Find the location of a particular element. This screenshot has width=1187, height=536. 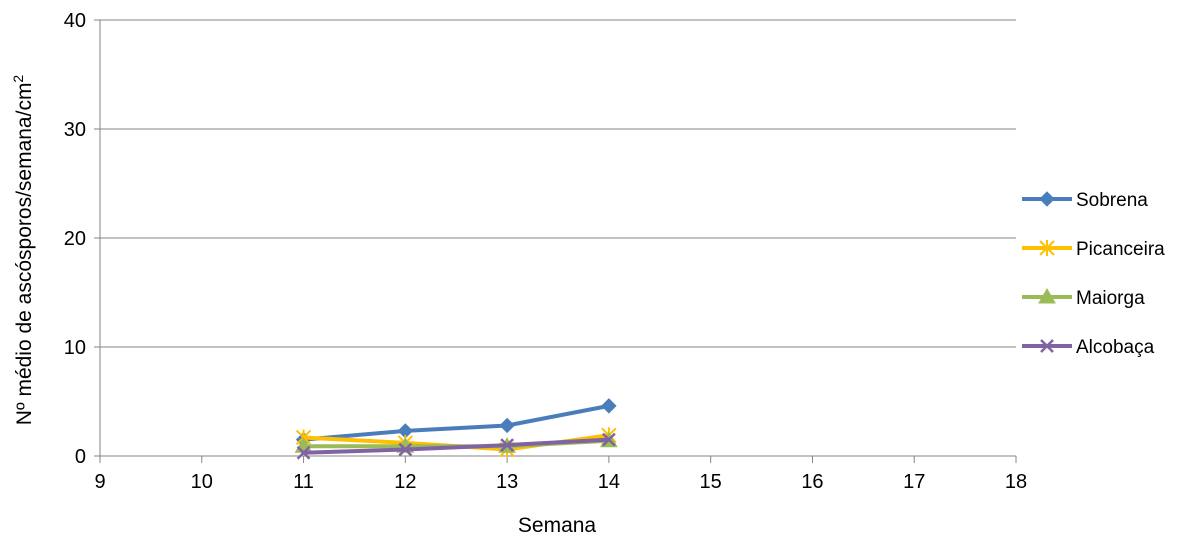

x-tick-label: 18 is located at coordinates (1016, 482).